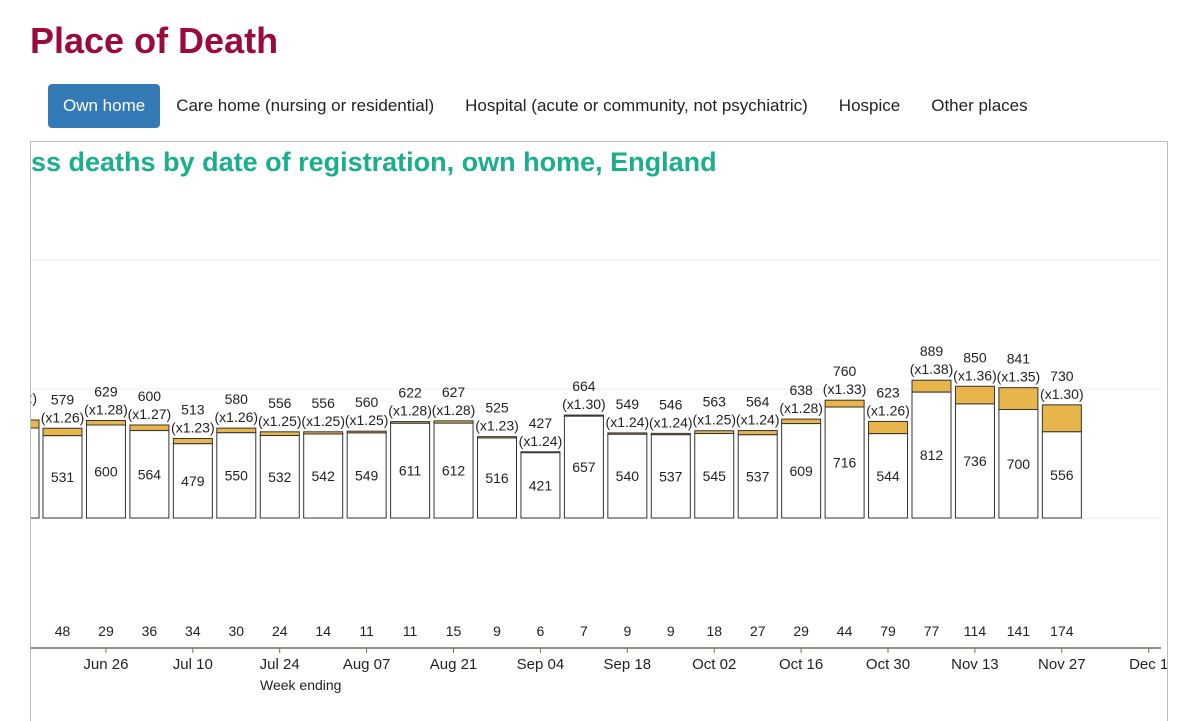  I want to click on bar-ratio-label-18: (x1.28), so click(801, 408).